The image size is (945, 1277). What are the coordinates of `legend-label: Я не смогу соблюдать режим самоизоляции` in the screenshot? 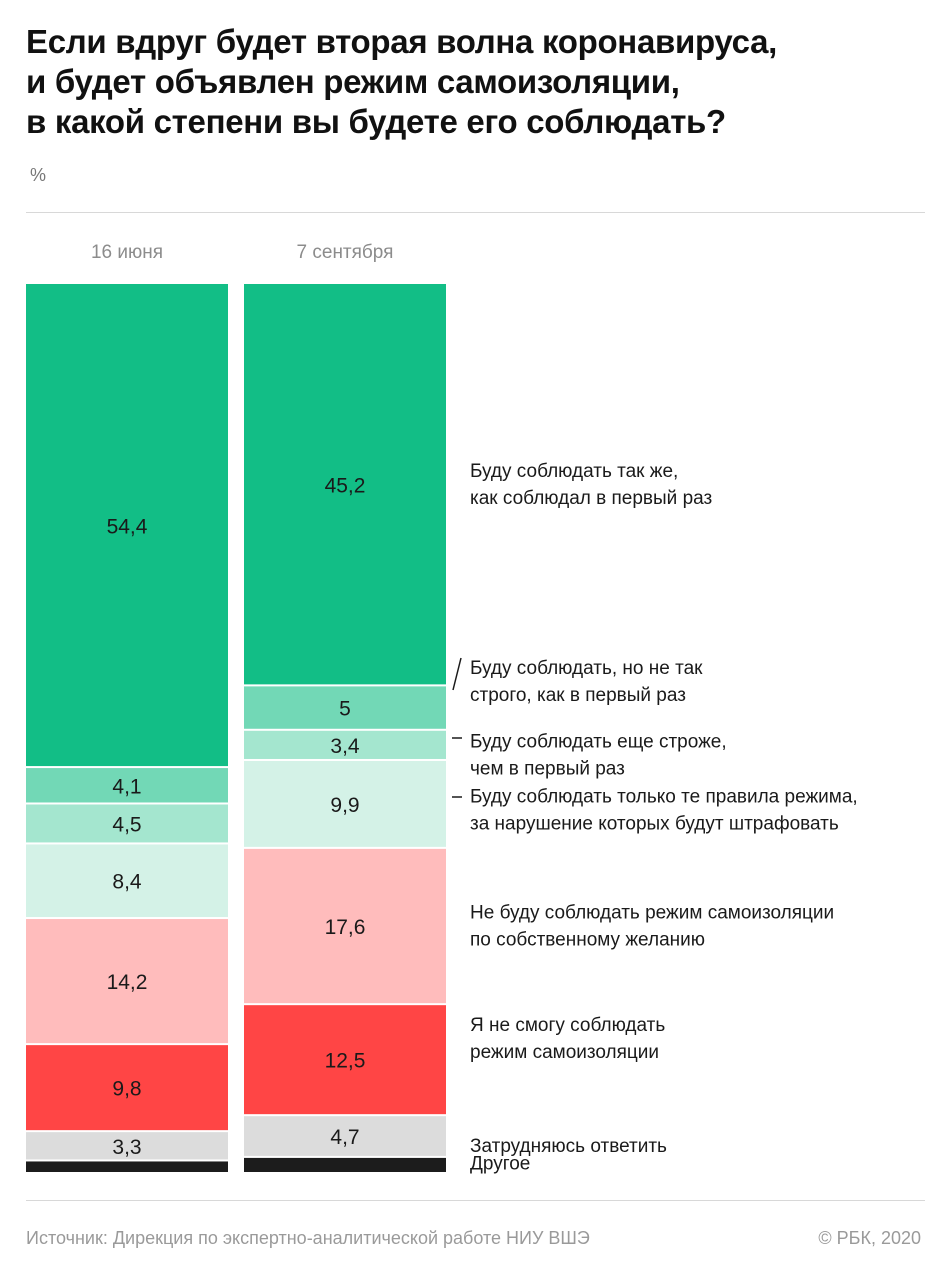 It's located at (567, 1039).